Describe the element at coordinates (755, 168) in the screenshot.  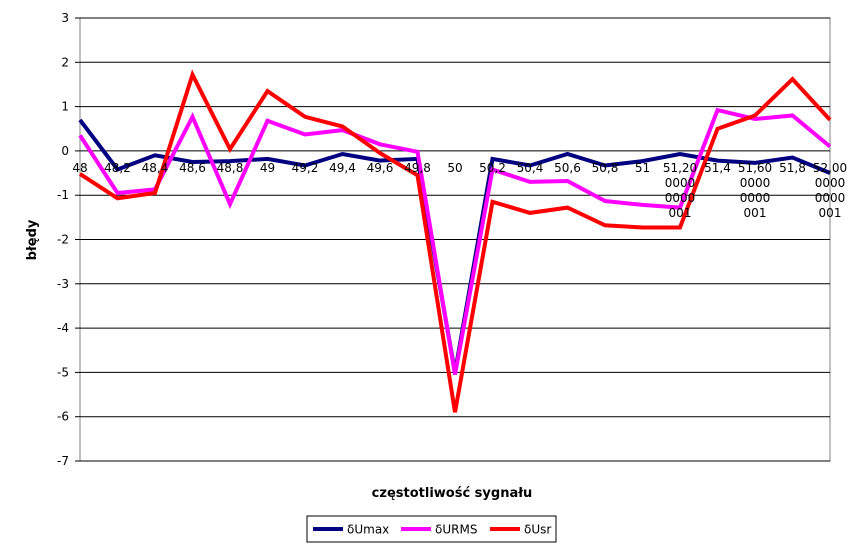
I see `x-tick-label-line: 51,60` at that location.